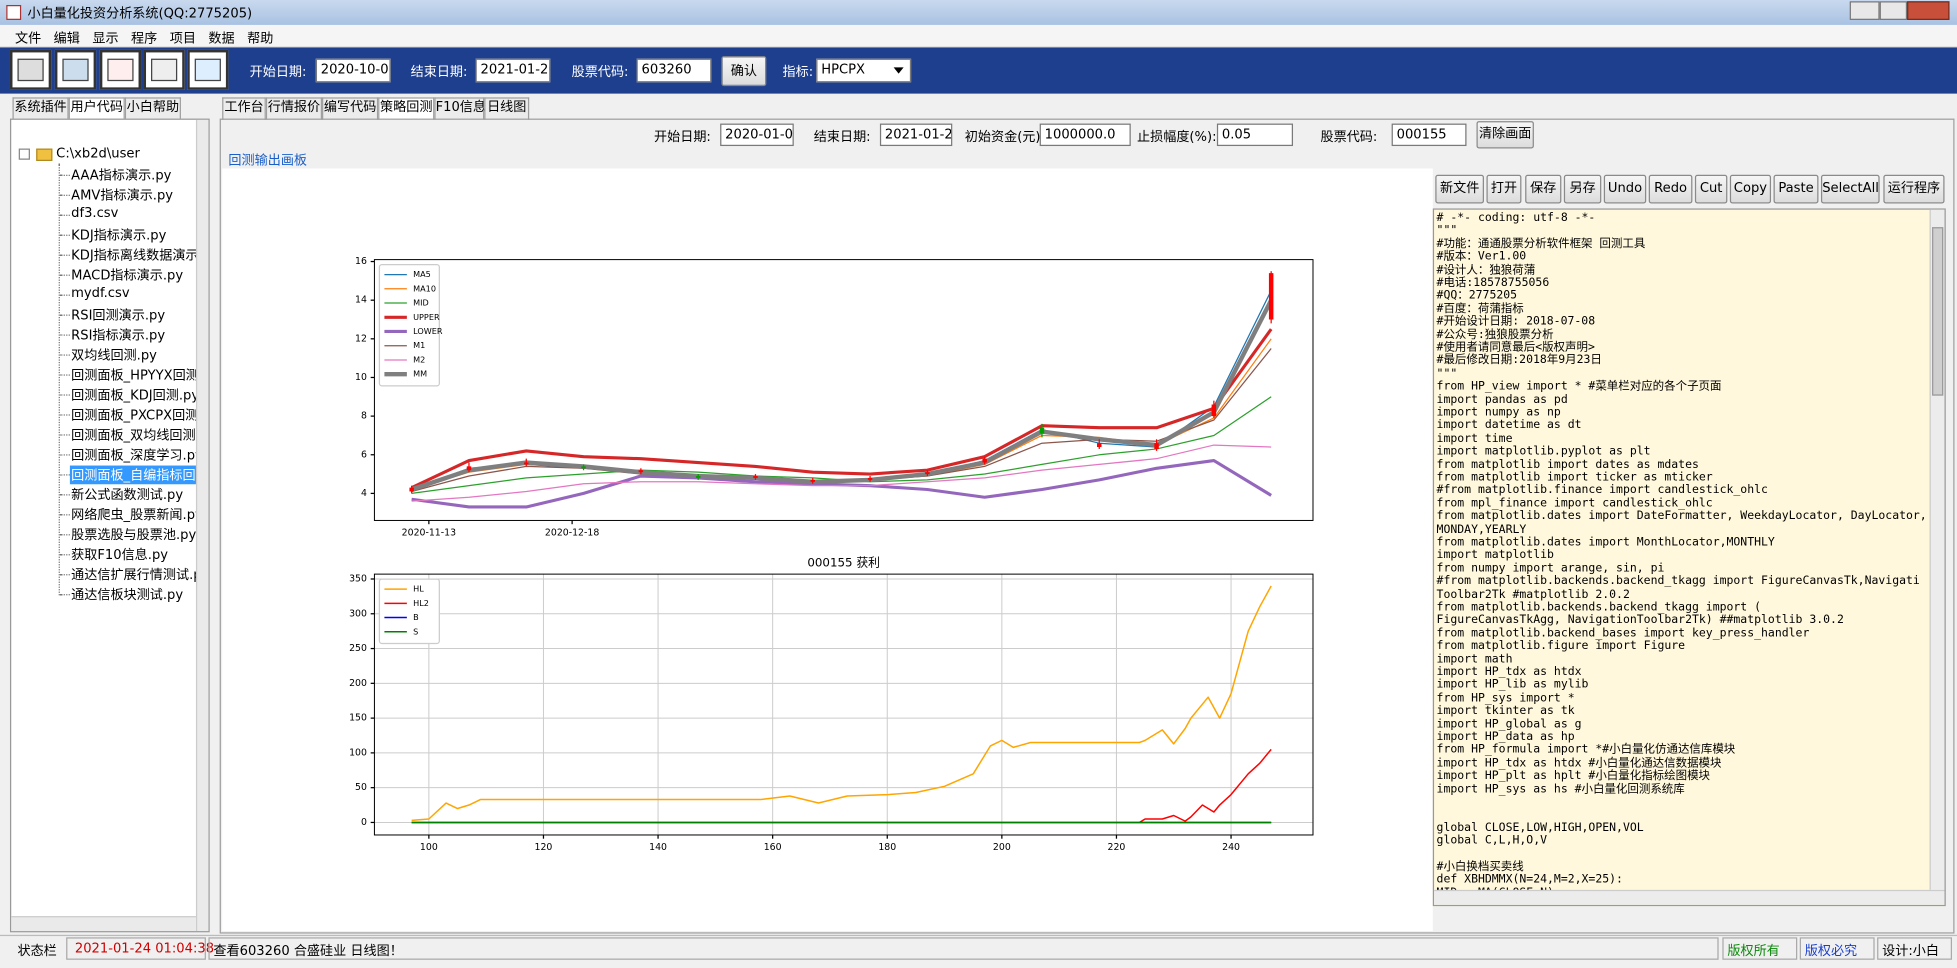  I want to click on code-line: from numpy import arange, sin, pi, so click(1550, 568).